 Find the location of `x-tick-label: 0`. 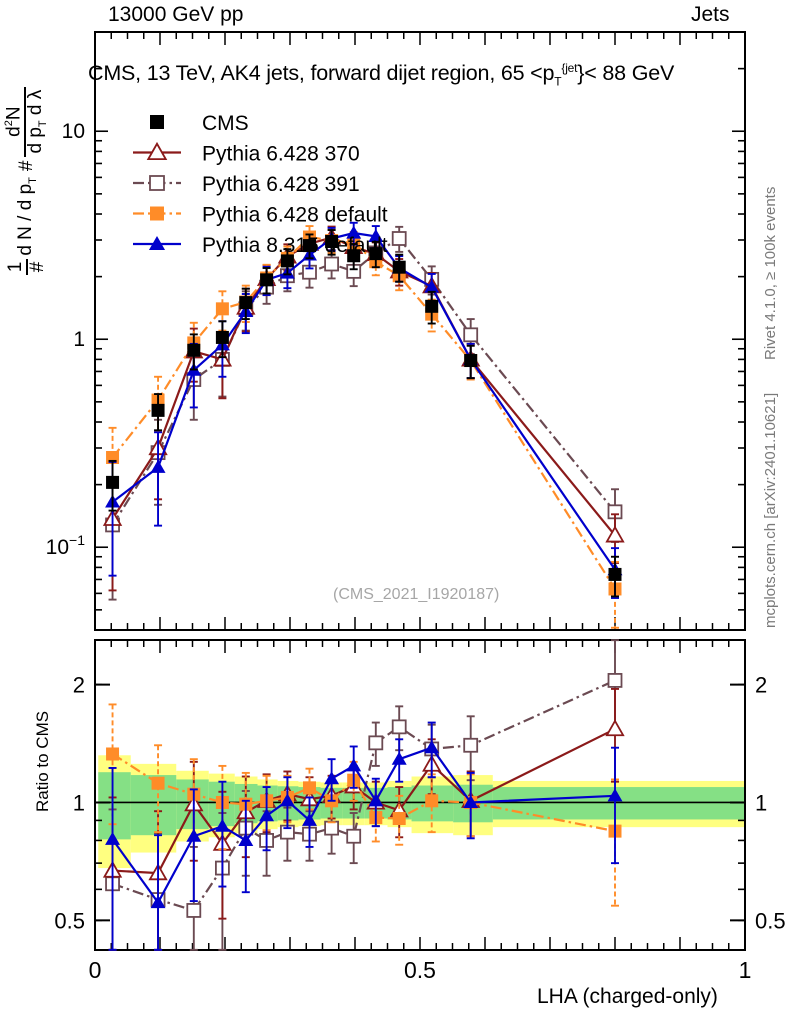

x-tick-label: 0 is located at coordinates (95, 970).